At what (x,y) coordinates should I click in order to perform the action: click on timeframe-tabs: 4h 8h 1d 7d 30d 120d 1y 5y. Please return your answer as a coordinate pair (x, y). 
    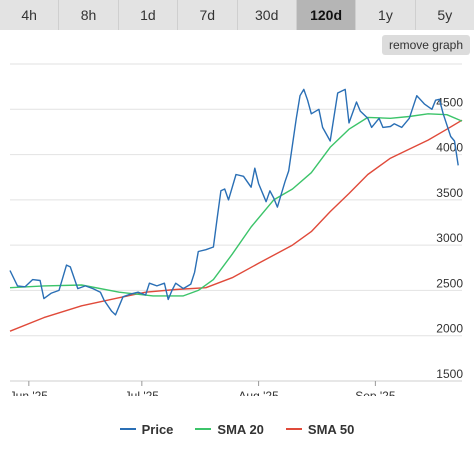
    Looking at the image, I should click on (237, 15).